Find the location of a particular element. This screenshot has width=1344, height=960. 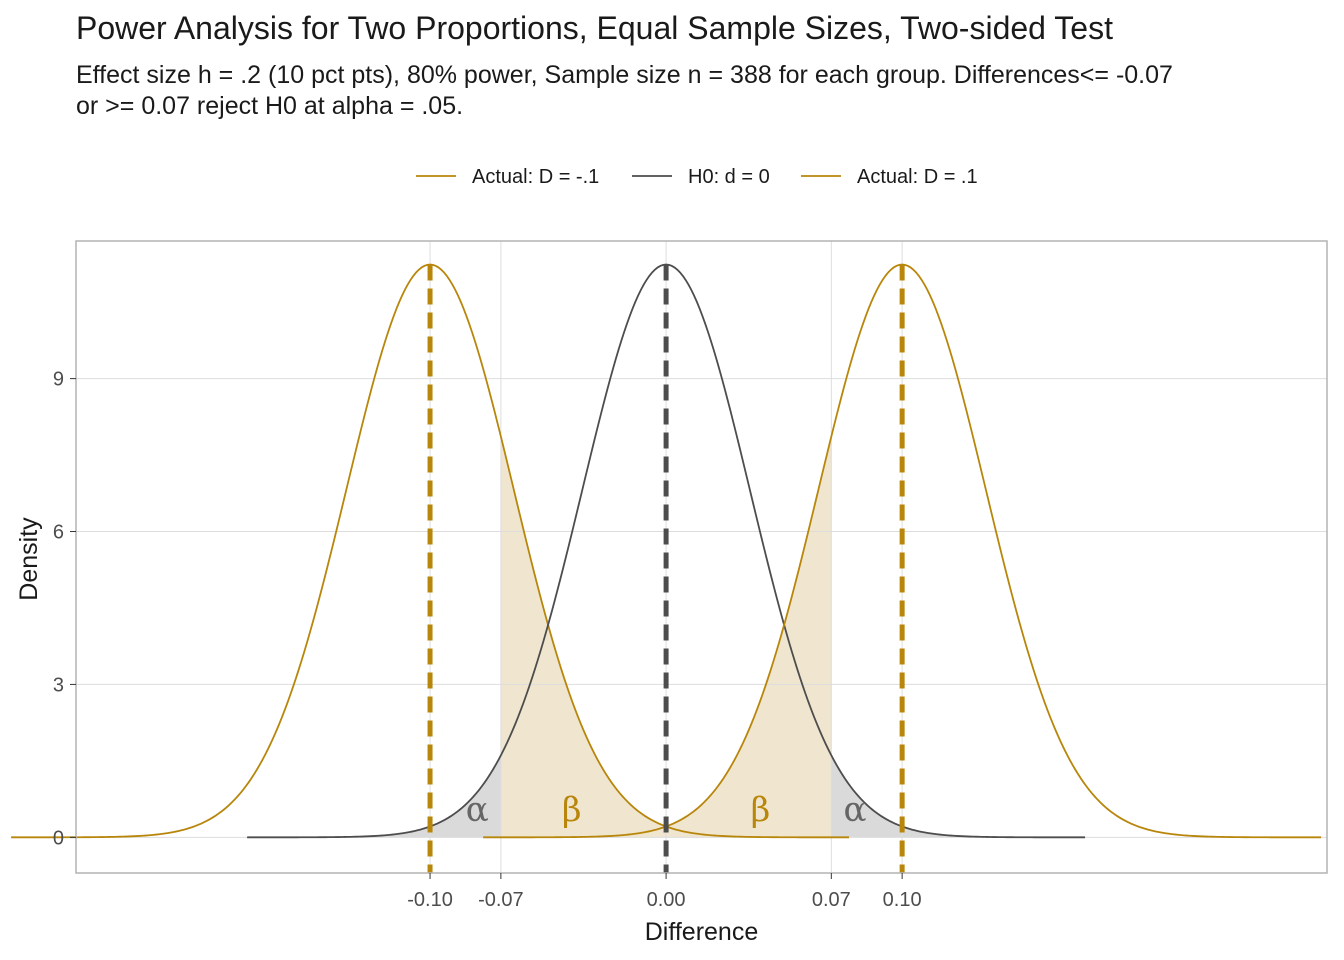

beta-label-1: β is located at coordinates (572, 810).